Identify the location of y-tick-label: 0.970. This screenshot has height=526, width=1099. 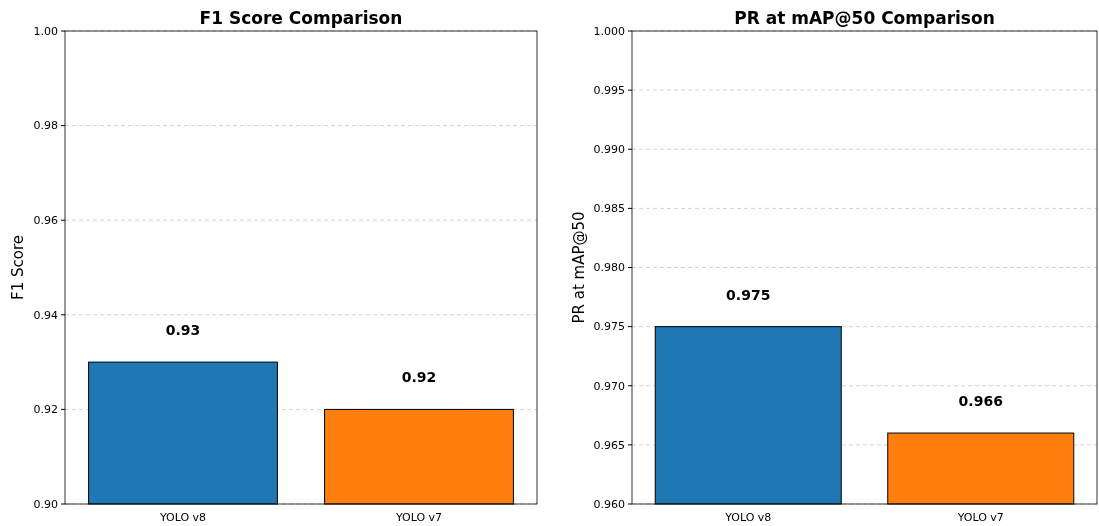
(609, 386).